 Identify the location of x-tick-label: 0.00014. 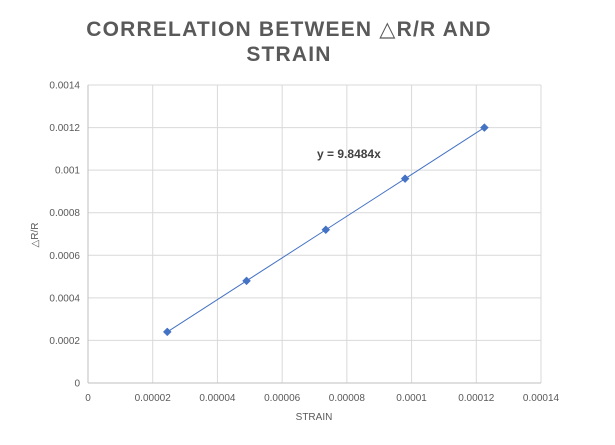
(541, 398).